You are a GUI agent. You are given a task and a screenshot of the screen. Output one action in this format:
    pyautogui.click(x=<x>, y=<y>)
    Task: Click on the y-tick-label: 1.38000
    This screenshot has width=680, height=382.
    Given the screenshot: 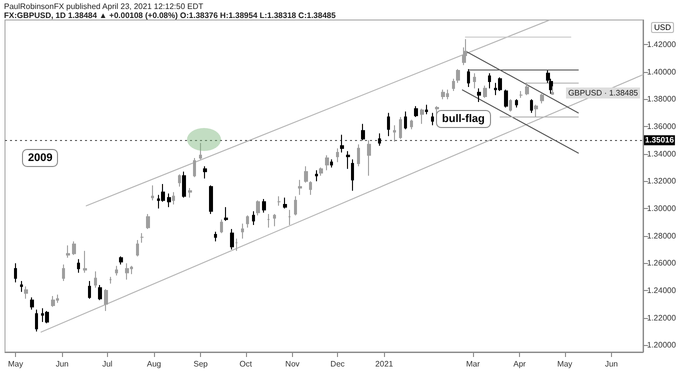 What is the action you would take?
    pyautogui.click(x=661, y=99)
    